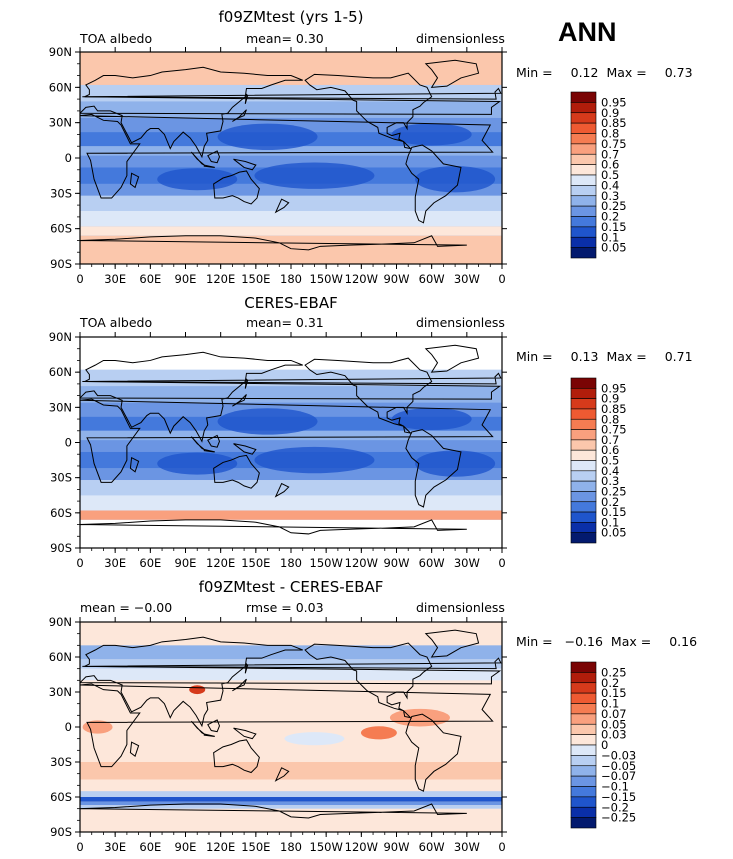  I want to click on panel-3-lon-label: 180, so click(291, 847).